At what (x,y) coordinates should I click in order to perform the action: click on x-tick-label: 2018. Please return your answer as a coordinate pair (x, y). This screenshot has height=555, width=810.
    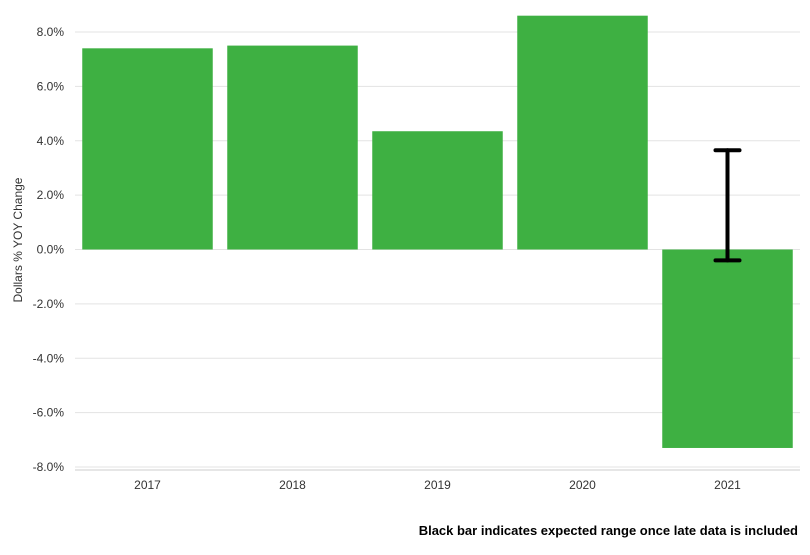
    Looking at the image, I should click on (292, 485).